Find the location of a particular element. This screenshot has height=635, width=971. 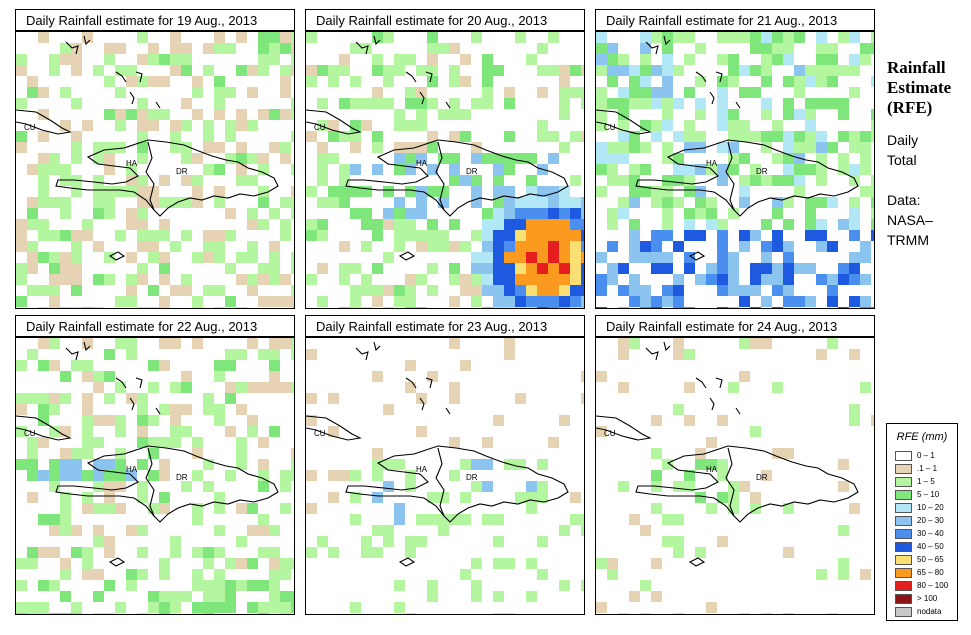

product-title-line: (RFE) is located at coordinates (910, 107).